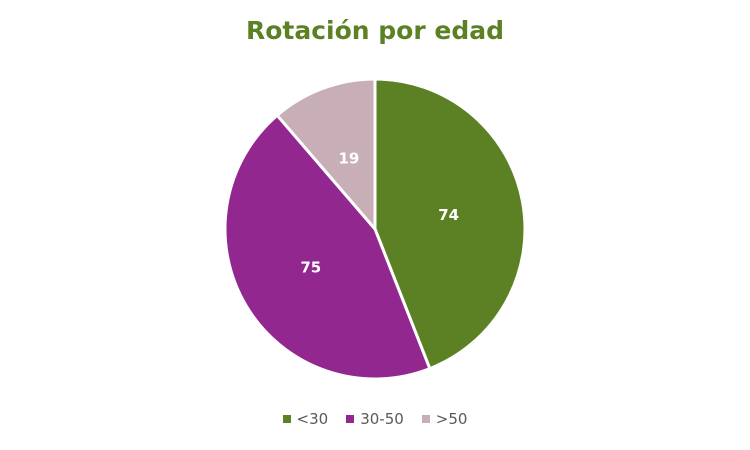 Image resolution: width=750 pixels, height=450 pixels. What do you see at coordinates (310, 268) in the screenshot?
I see `pie-data-label: 75` at bounding box center [310, 268].